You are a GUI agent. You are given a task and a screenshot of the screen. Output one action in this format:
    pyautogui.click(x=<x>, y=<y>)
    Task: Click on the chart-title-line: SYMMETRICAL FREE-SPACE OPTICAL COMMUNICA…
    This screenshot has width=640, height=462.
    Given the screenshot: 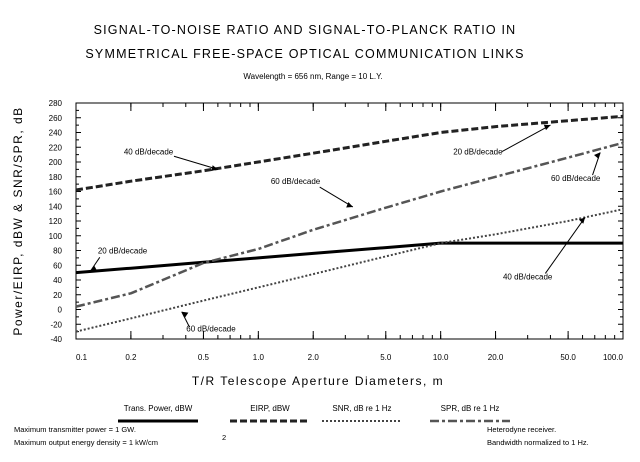 What is the action you would take?
    pyautogui.click(x=304, y=54)
    